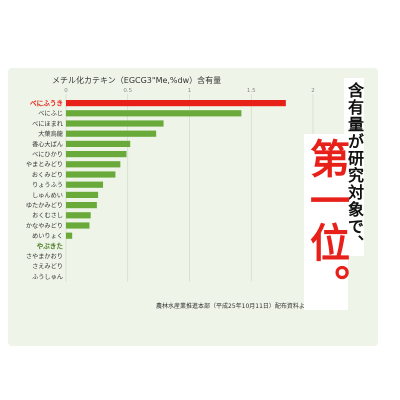 The image size is (400, 400). I want to click on category-label: りょうふう, so click(47, 185).